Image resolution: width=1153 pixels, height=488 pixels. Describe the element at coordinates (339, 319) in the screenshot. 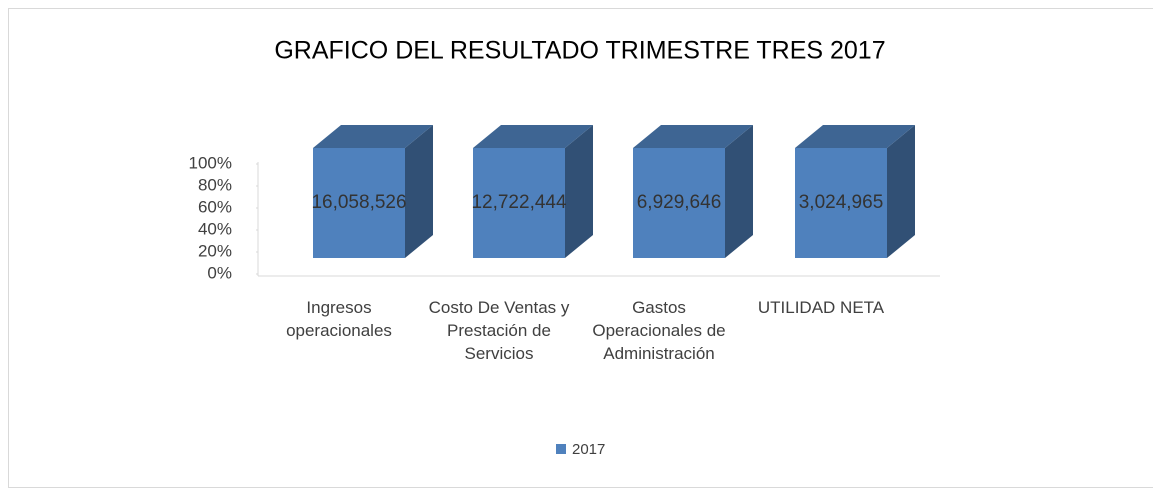

I see `x-tick-label: Ingresos operacionales` at that location.